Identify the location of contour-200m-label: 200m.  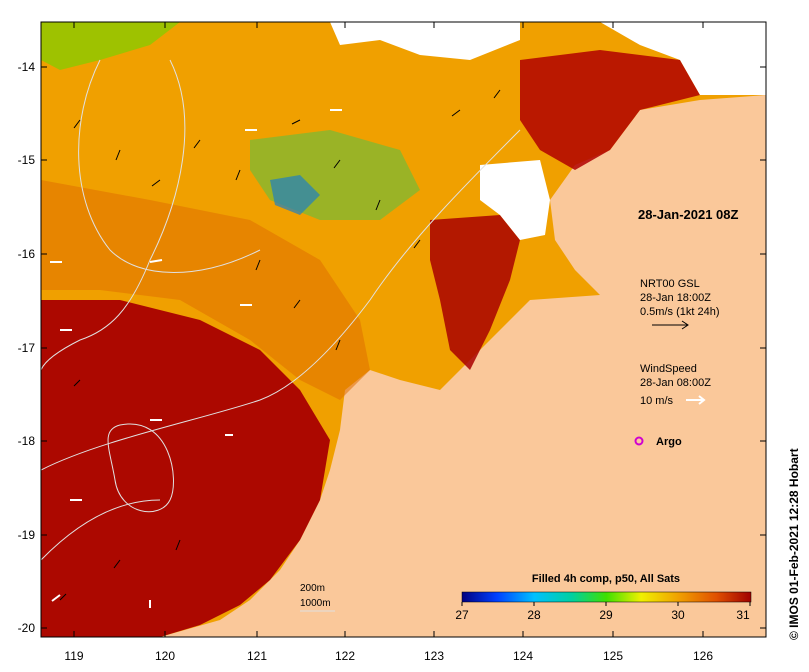
(312, 588).